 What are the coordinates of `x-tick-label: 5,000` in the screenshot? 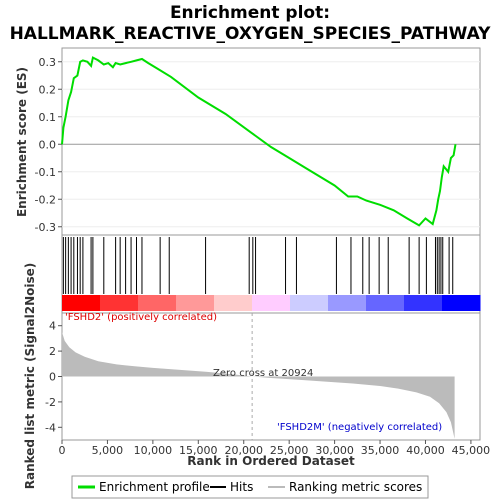 It's located at (108, 450).